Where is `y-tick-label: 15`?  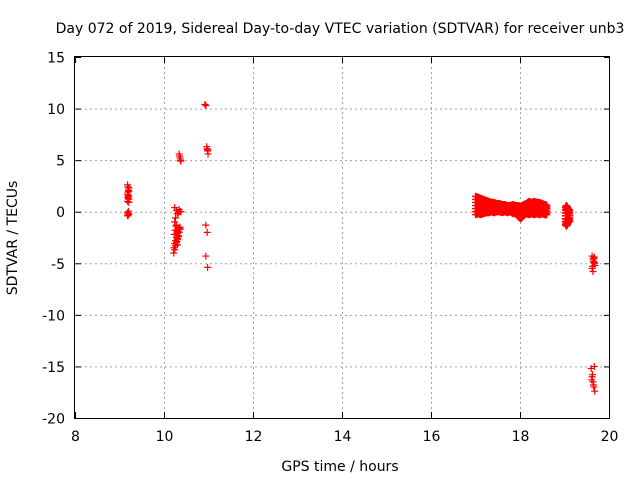
y-tick-label: 15 is located at coordinates (56, 59).